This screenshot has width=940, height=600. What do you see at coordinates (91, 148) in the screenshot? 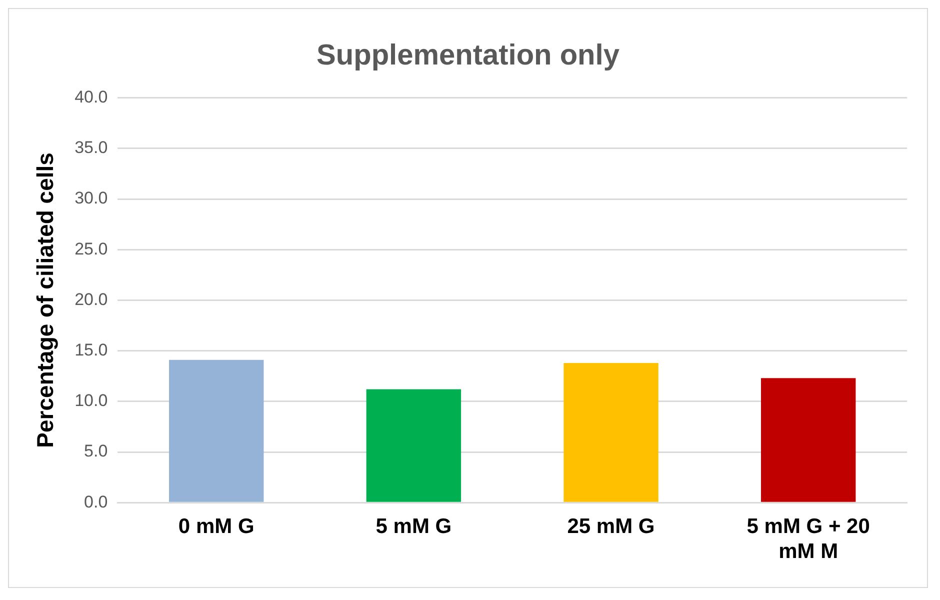
I see `y-tick-label: 35.0` at bounding box center [91, 148].